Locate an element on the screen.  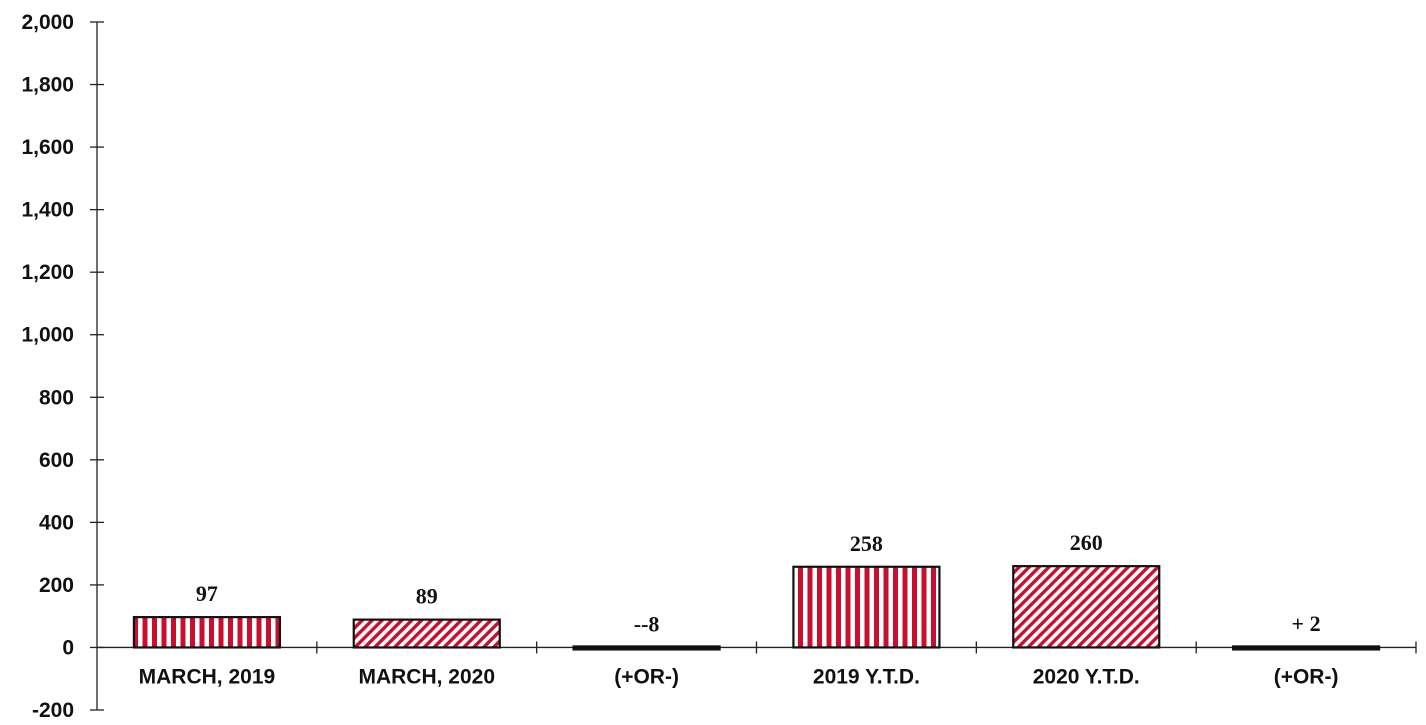
y-tick-label: 1,800 is located at coordinates (47, 85).